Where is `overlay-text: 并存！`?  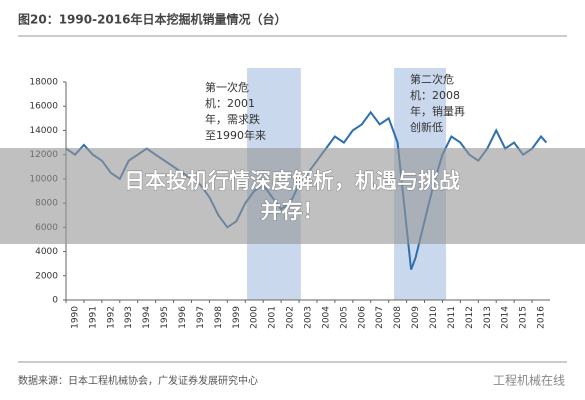 overlay-text: 并存！ is located at coordinates (292, 211).